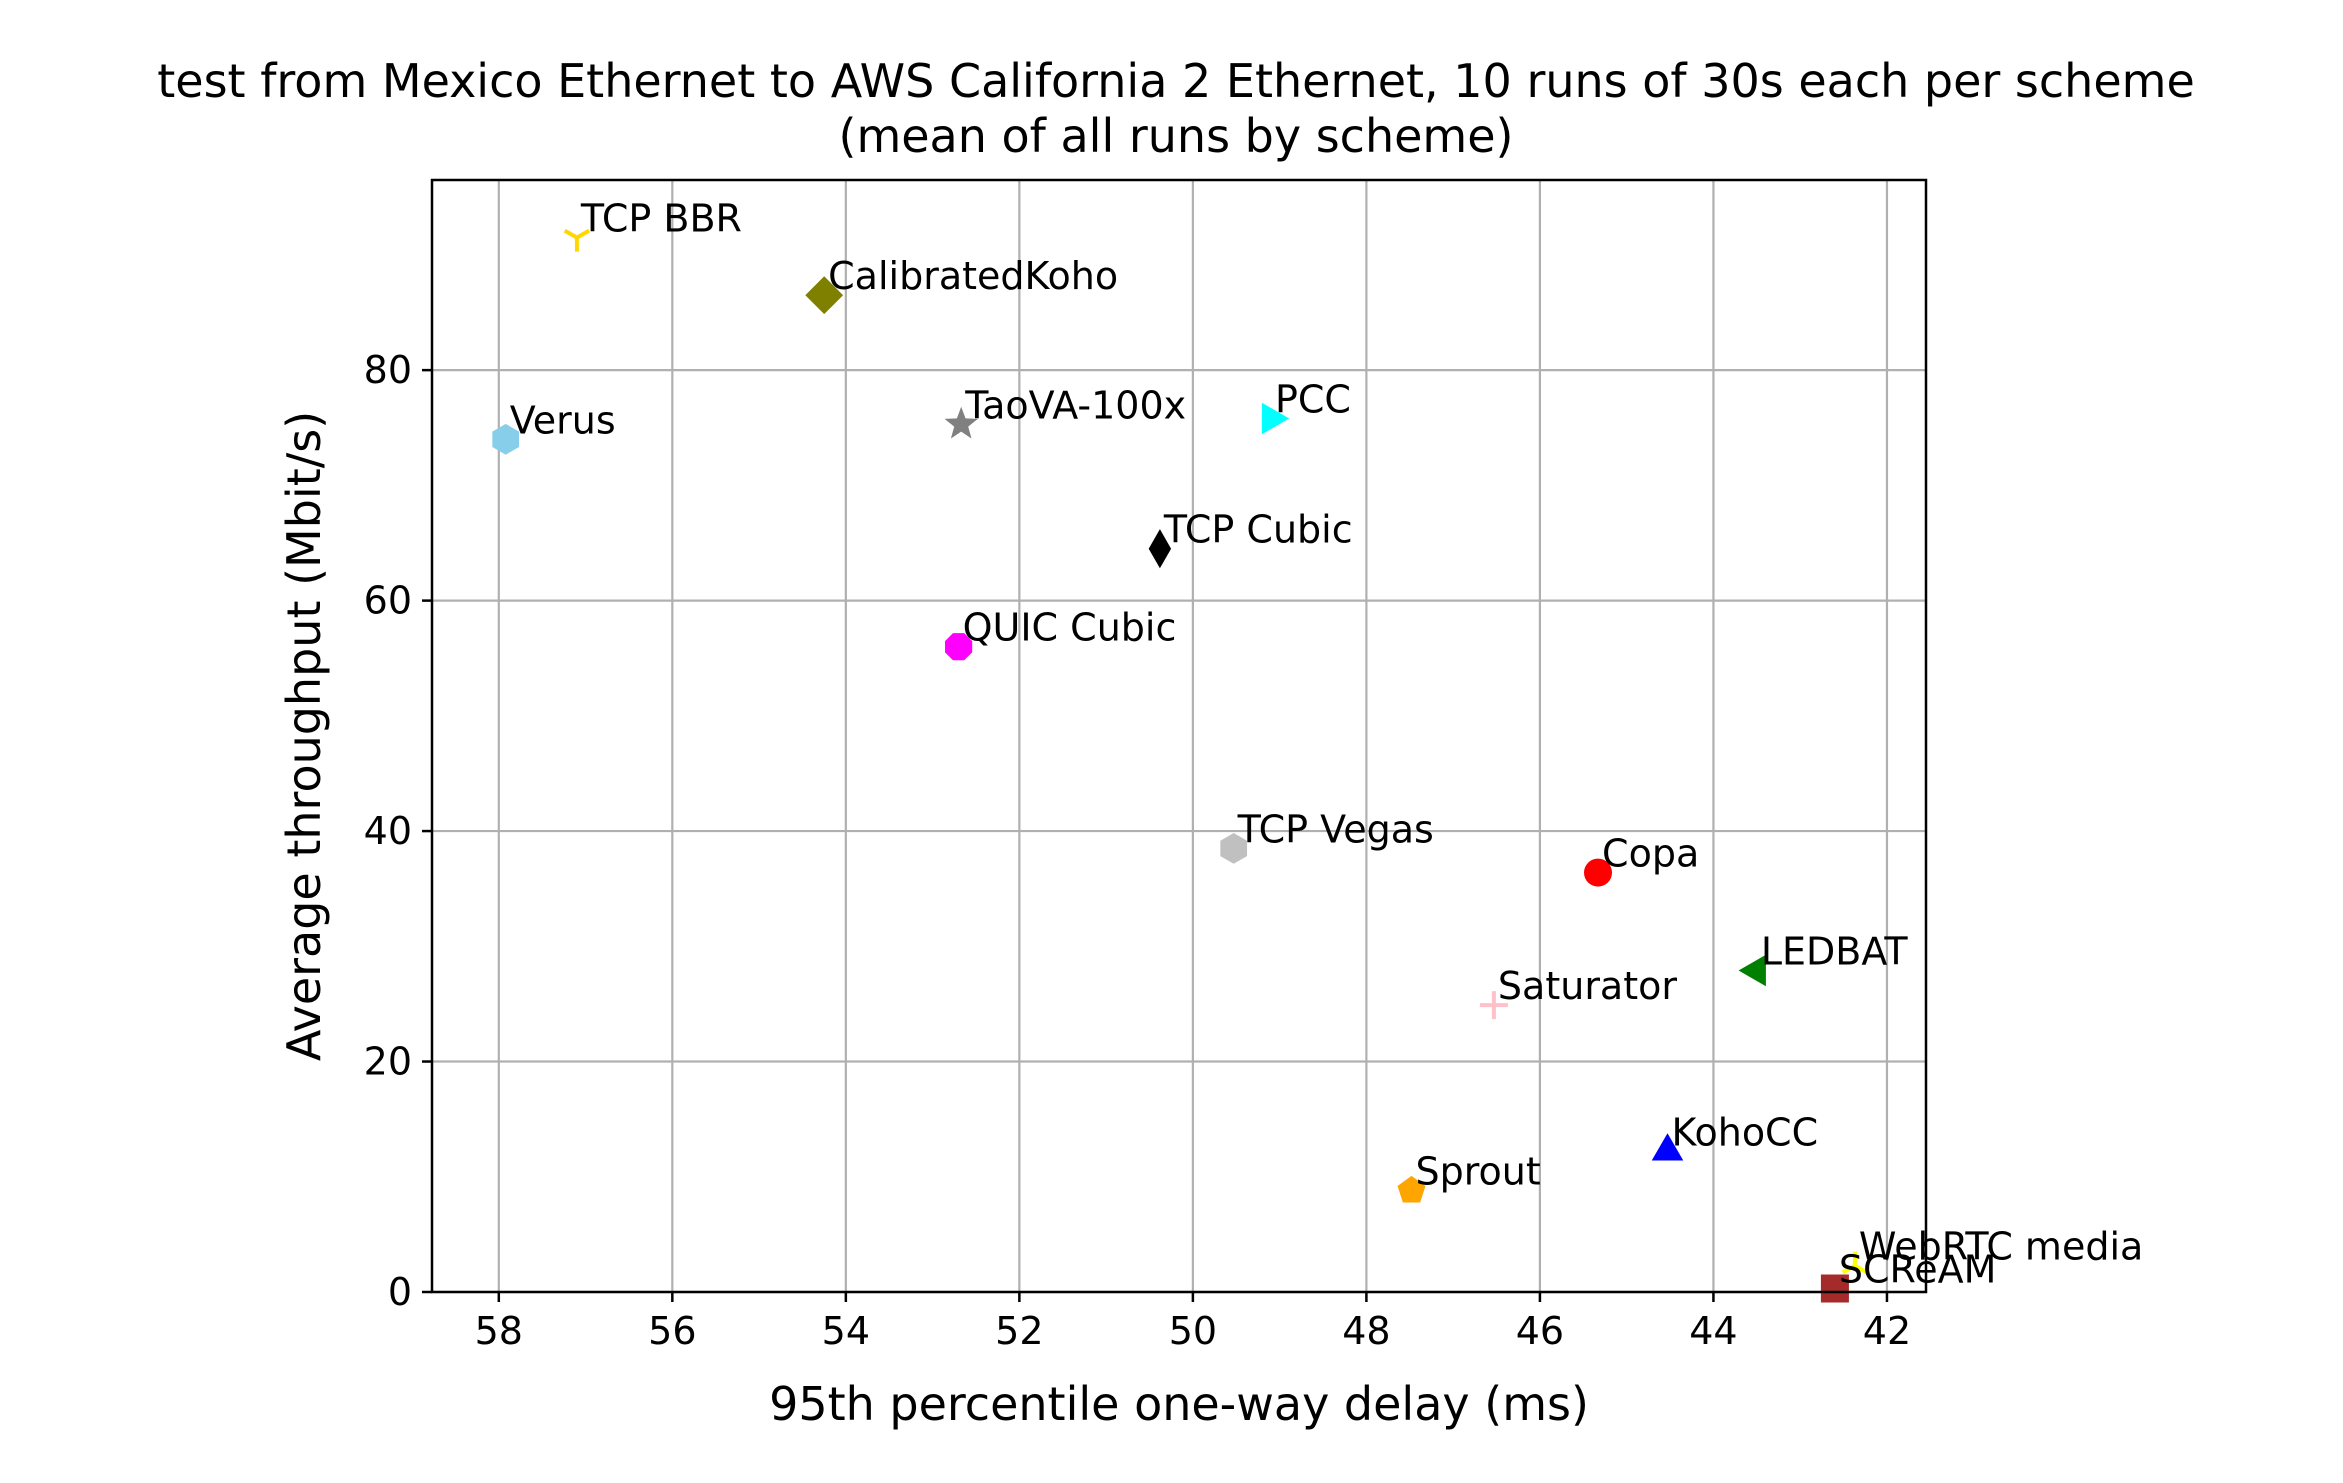 Image resolution: width=2343 pixels, height=1483 pixels. I want to click on triangle-right-marker, so click(1275, 418).